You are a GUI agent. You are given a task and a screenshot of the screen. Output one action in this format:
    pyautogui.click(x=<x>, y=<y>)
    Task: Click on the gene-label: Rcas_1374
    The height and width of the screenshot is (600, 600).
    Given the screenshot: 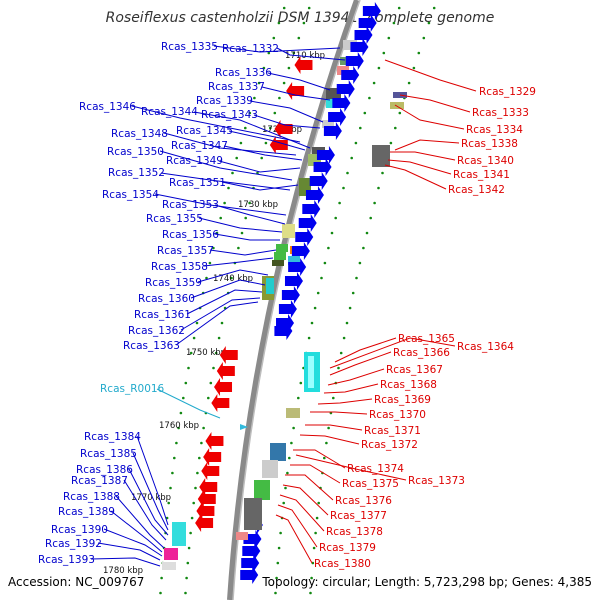 What is the action you would take?
    pyautogui.click(x=375, y=469)
    